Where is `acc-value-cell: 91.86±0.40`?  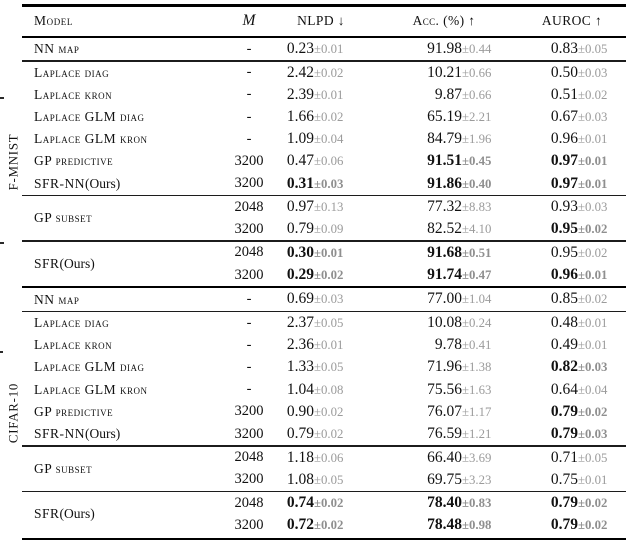 acc-value-cell: 91.86±0.40 is located at coordinates (444, 184).